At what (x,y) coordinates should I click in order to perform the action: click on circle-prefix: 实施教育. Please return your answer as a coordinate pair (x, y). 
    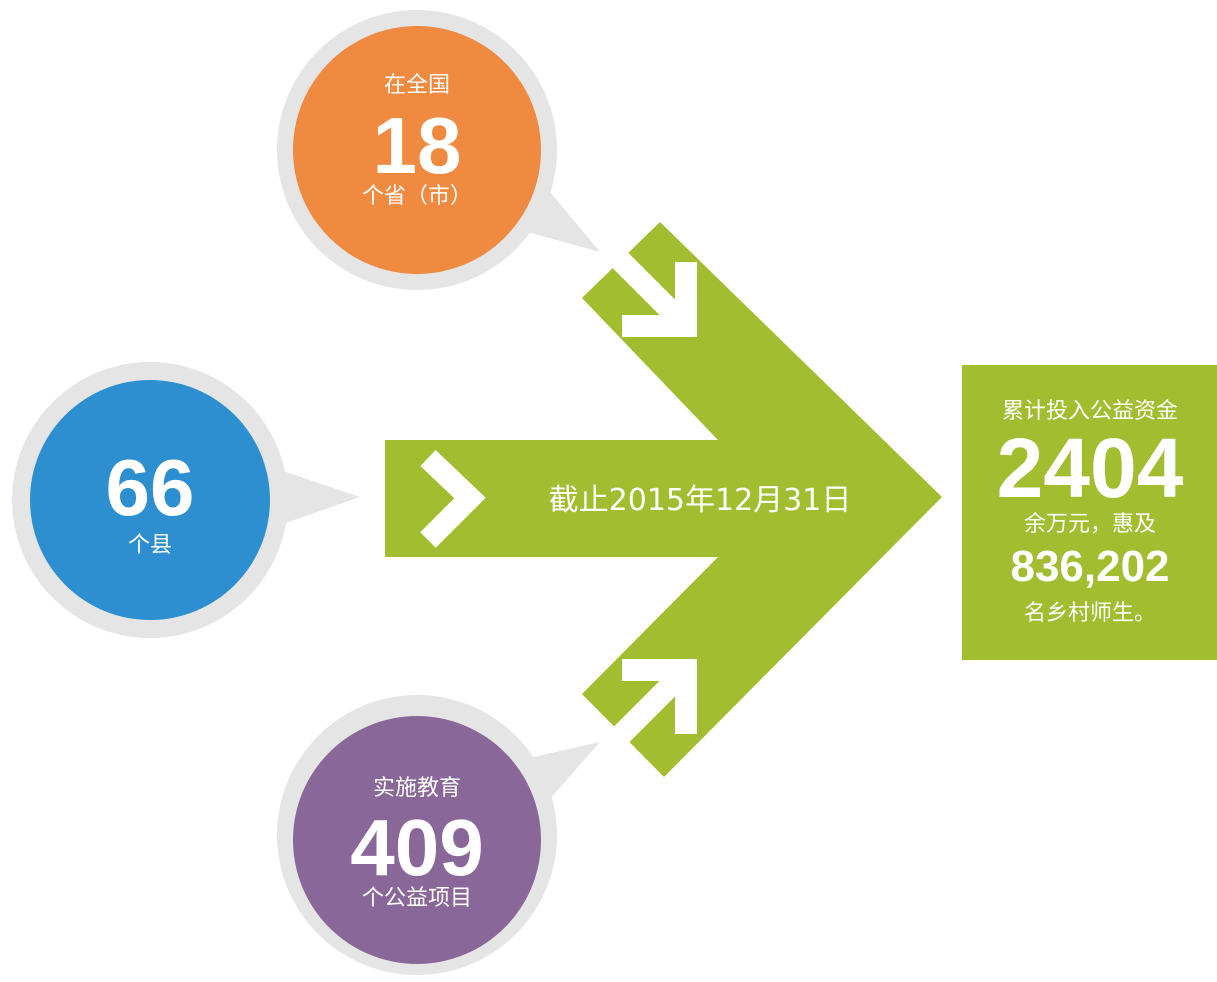
    Looking at the image, I should click on (417, 788).